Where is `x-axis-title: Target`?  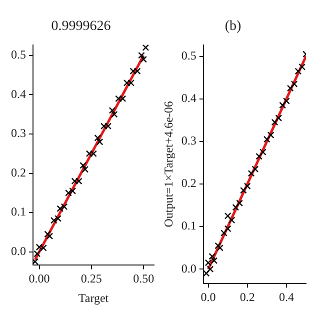 x-axis-title: Target is located at coordinates (94, 297).